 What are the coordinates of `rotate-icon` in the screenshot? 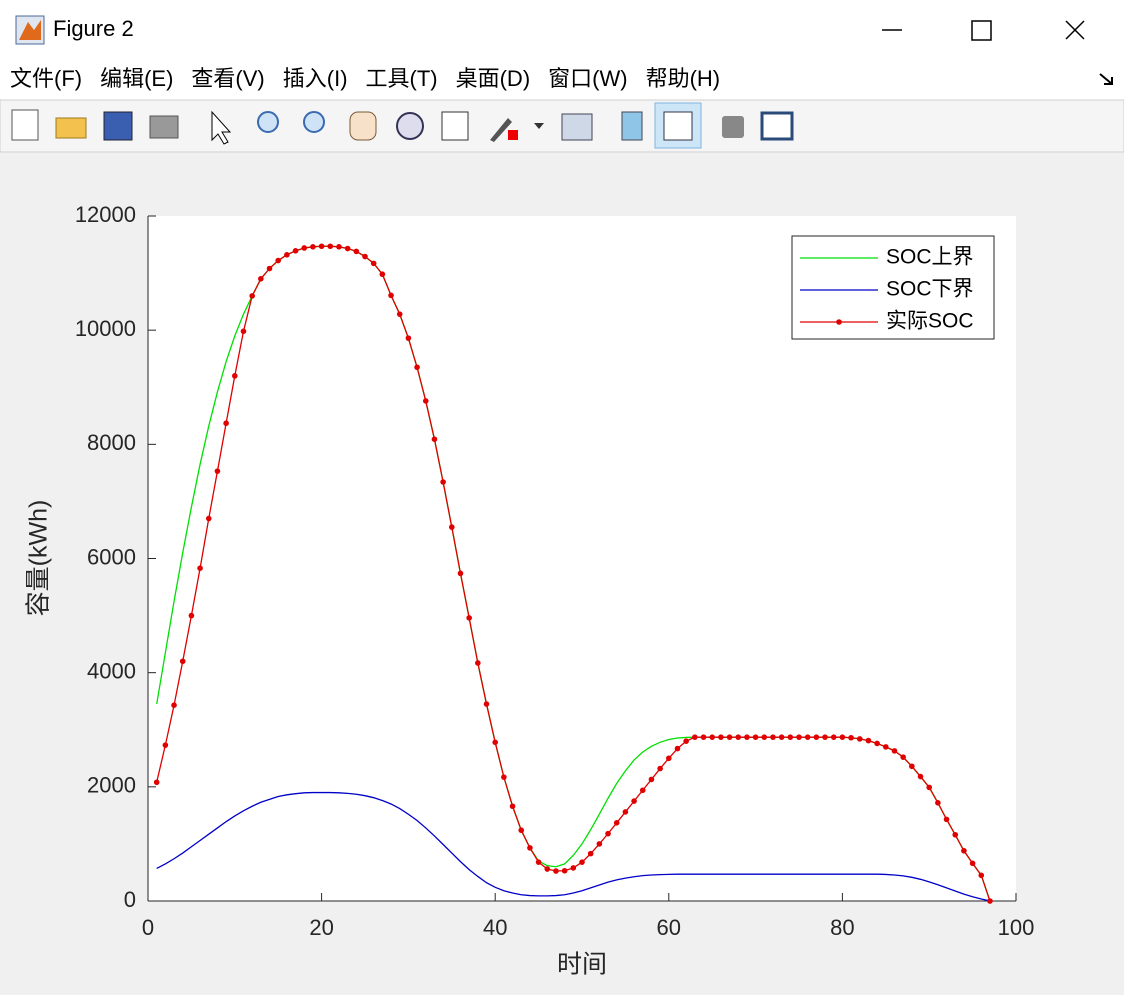 It's located at (410, 126).